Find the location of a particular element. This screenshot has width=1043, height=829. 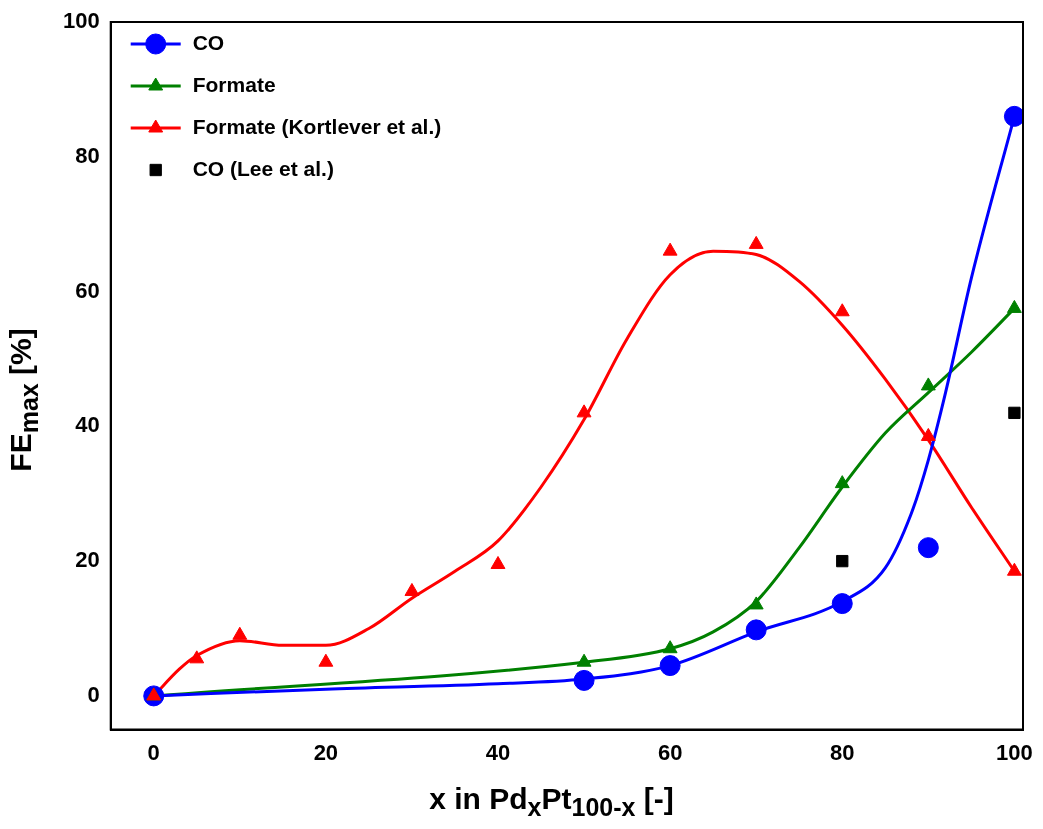

legend-label: Formate (Kortlever et al.) is located at coordinates (317, 126).